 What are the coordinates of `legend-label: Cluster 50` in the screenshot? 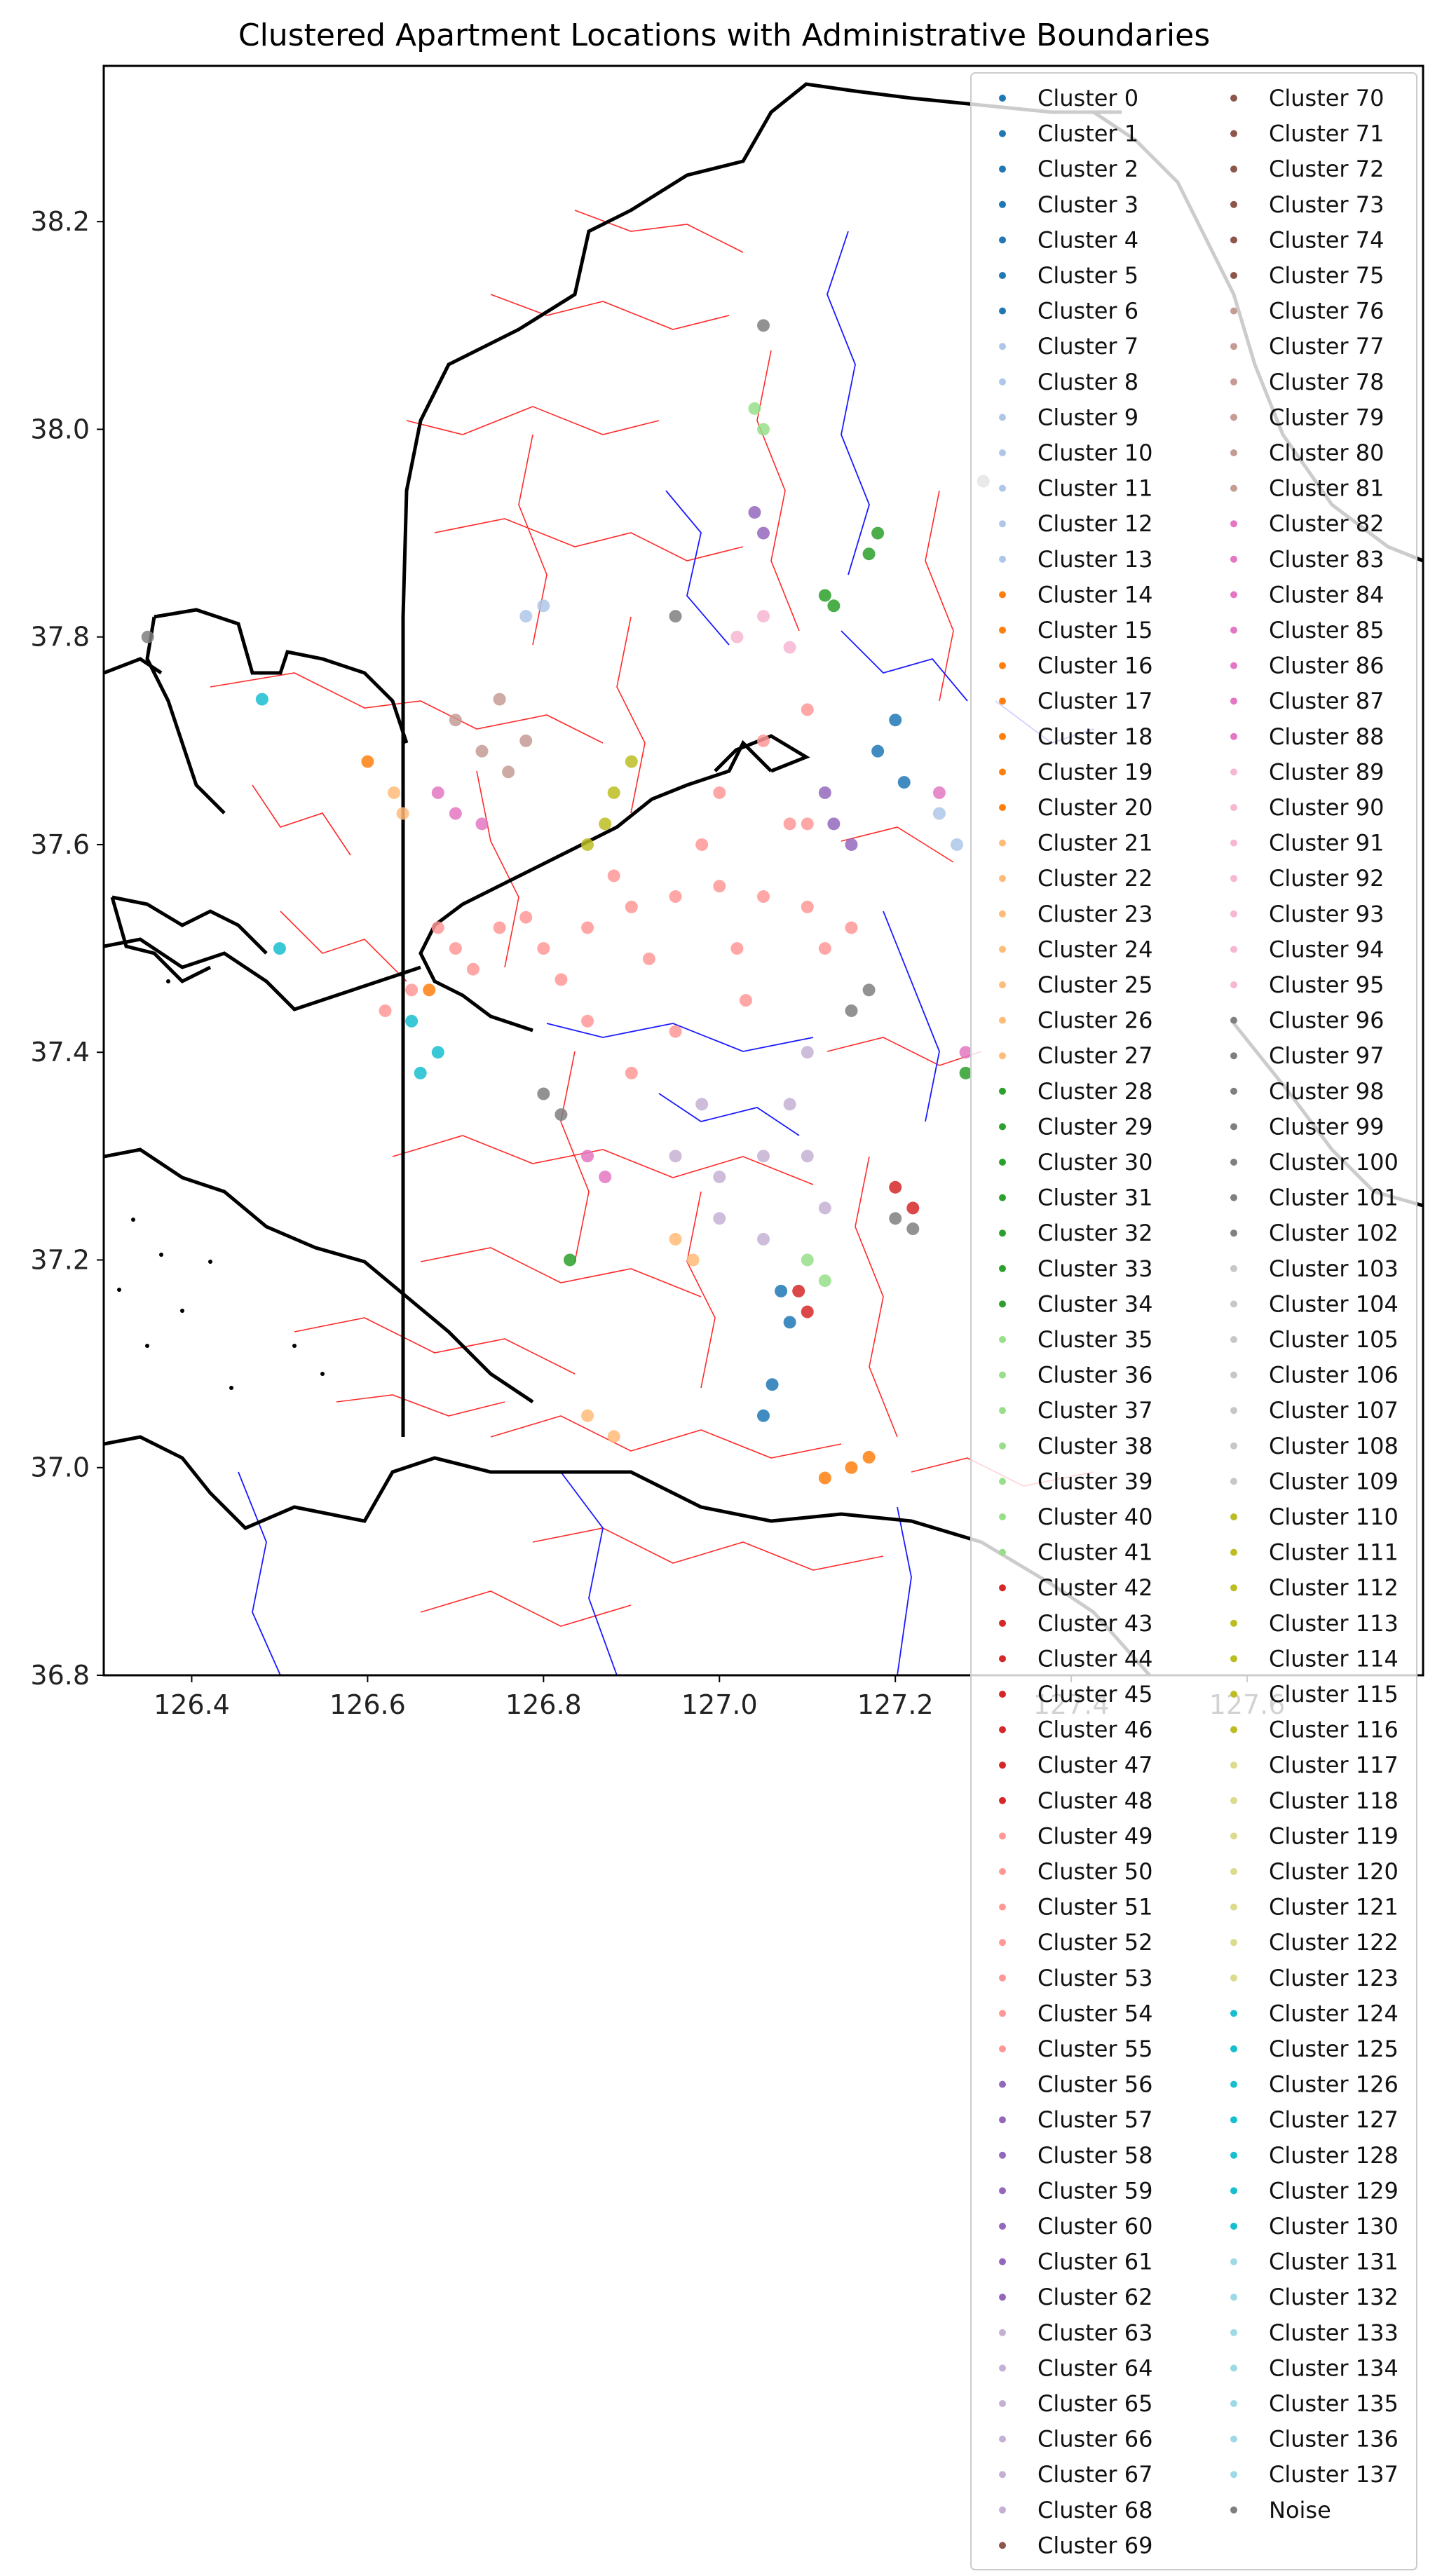 It's located at (1095, 1871).